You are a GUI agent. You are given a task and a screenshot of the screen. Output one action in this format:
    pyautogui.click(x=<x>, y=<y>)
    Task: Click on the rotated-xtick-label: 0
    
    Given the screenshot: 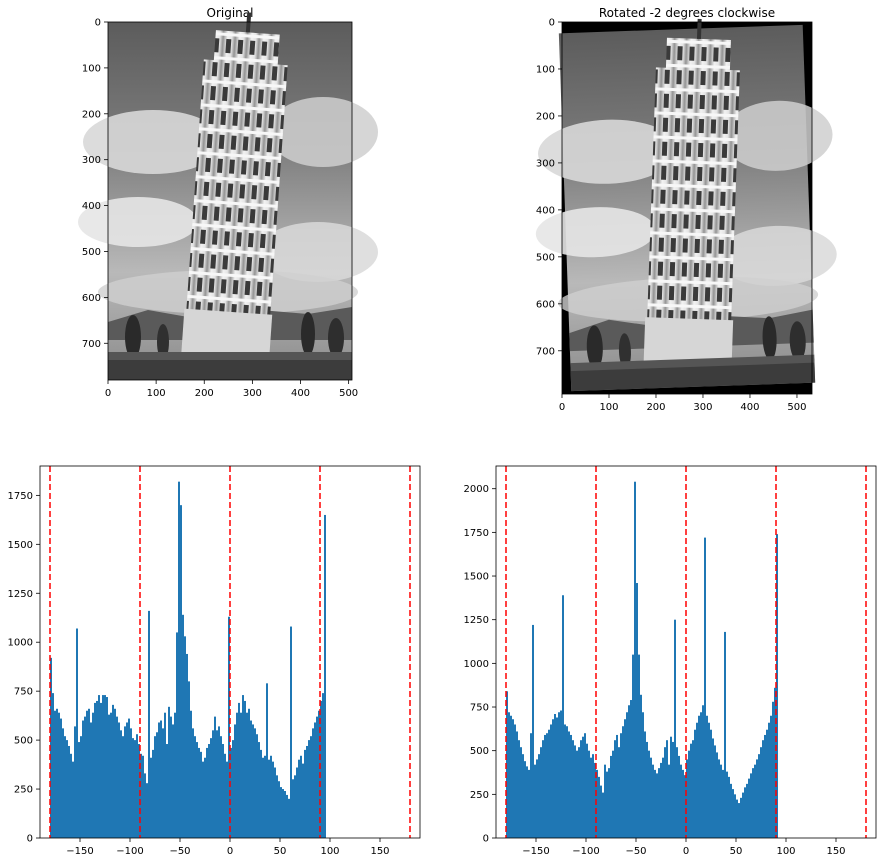 What is the action you would take?
    pyautogui.click(x=562, y=407)
    